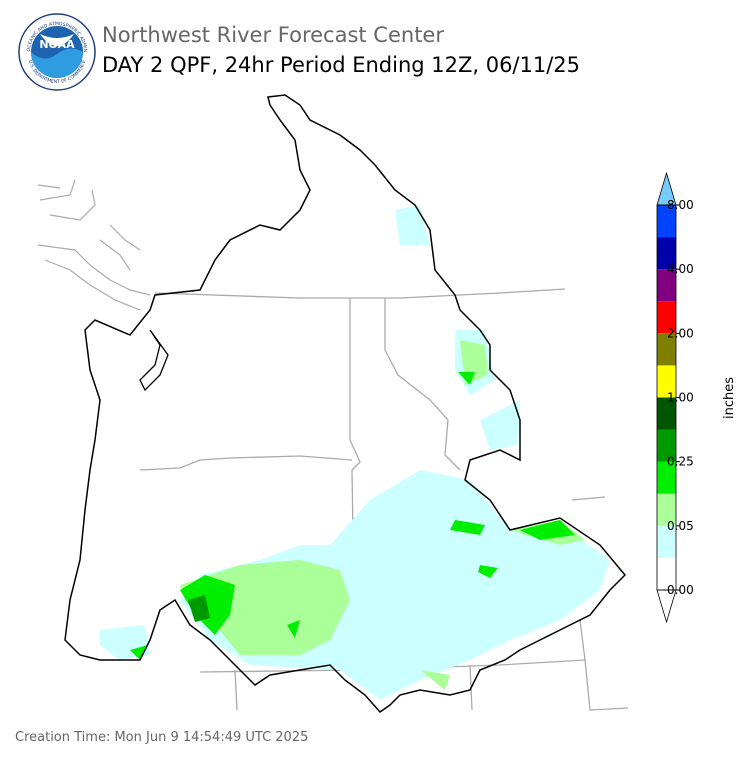  What do you see at coordinates (680, 205) in the screenshot?
I see `colorbar-tick-label: 8.00` at bounding box center [680, 205].